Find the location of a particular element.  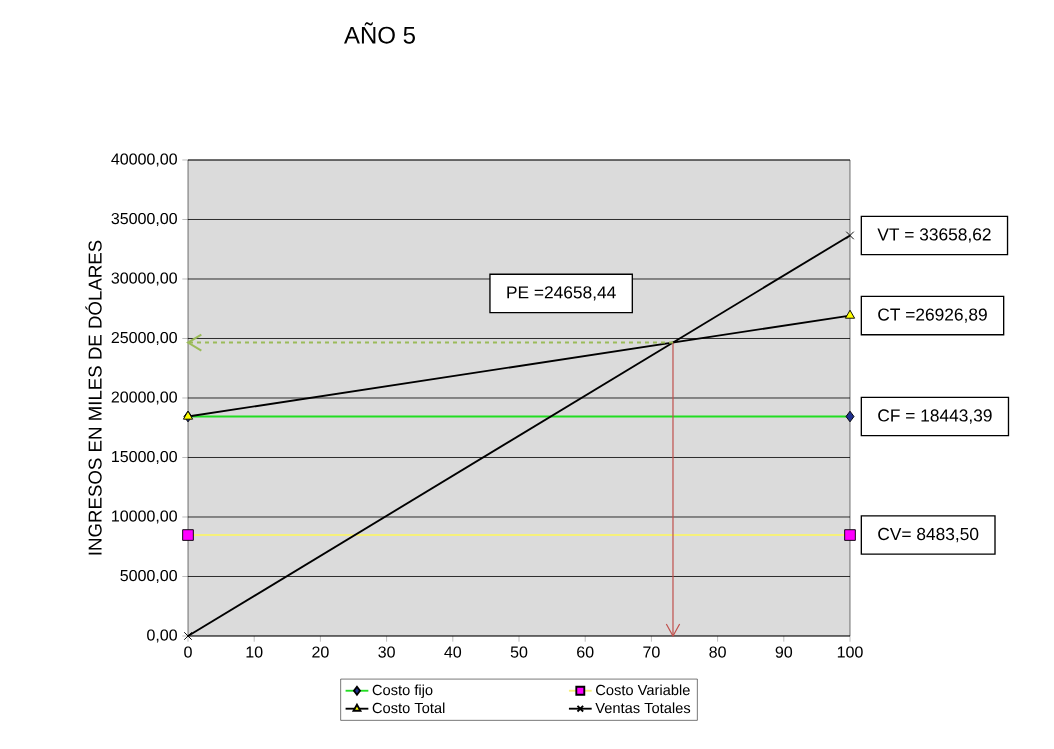

x-tick-label: 50 is located at coordinates (519, 652).